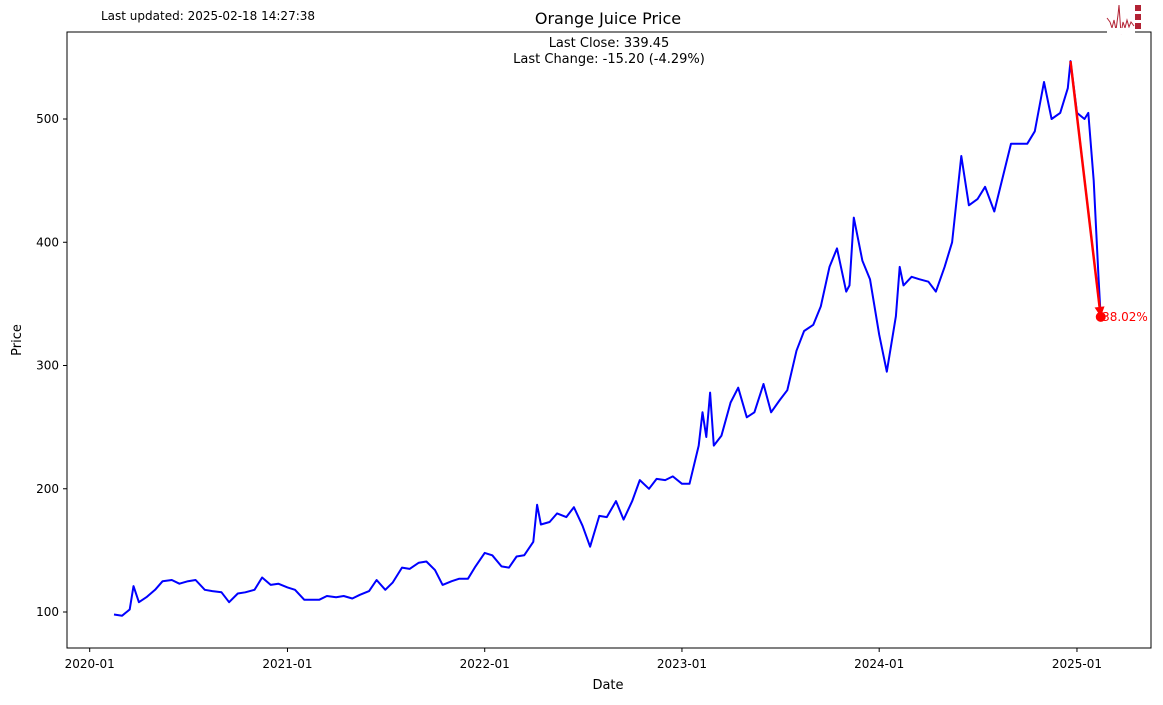  Describe the element at coordinates (1108, 192) in the screenshot. I see `change-annotation: -38.02%` at that location.